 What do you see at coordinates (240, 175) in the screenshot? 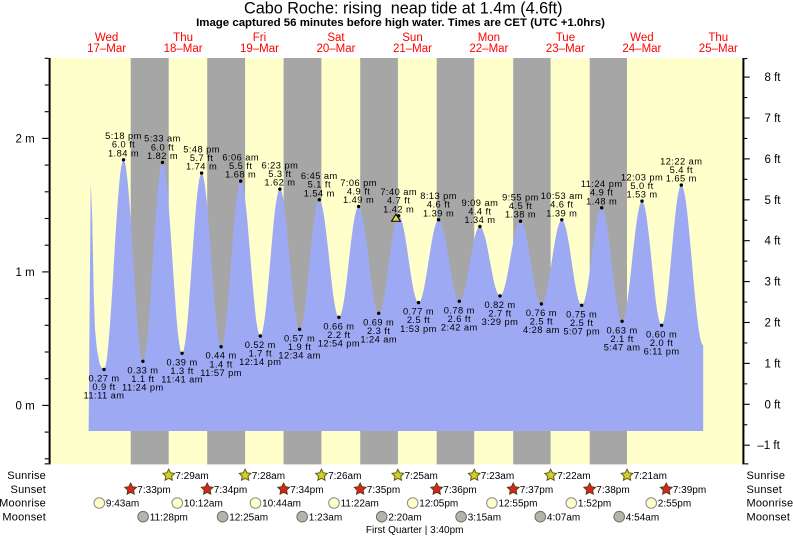
I see `svg-text: 1.68 m` at bounding box center [240, 175].